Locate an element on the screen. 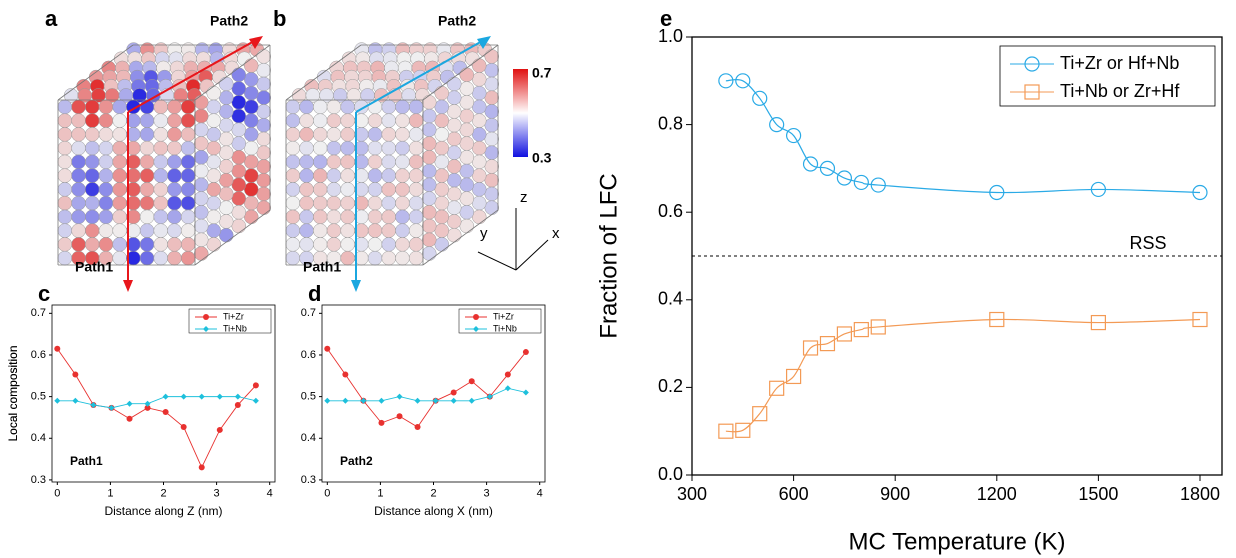 The height and width of the screenshot is (558, 1236). path-arrow is located at coordinates (420, 76).